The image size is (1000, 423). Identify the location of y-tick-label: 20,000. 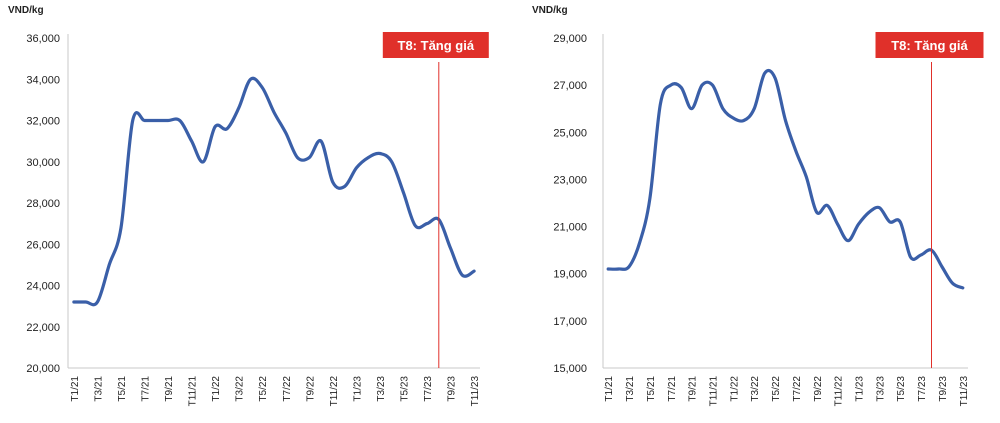
(43, 369).